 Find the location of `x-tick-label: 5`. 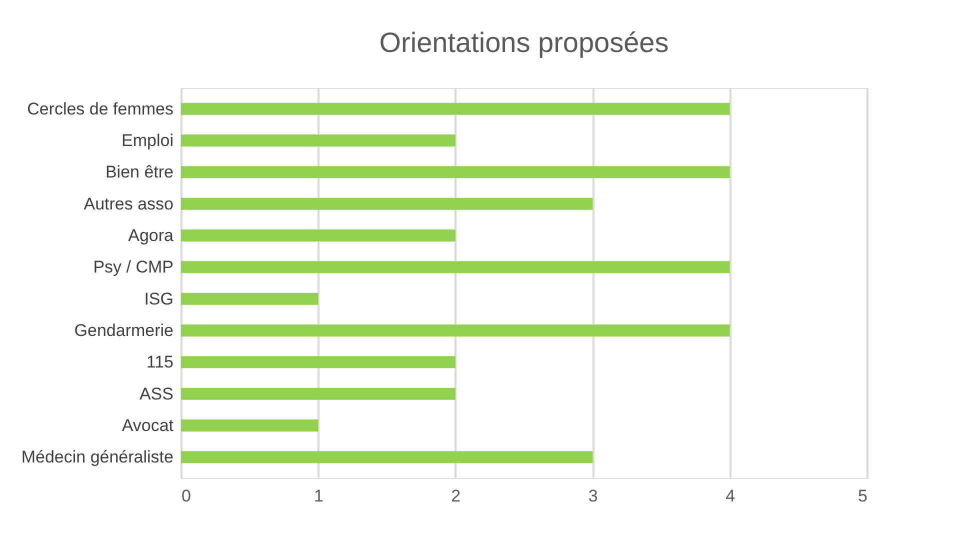

x-tick-label: 5 is located at coordinates (863, 496).